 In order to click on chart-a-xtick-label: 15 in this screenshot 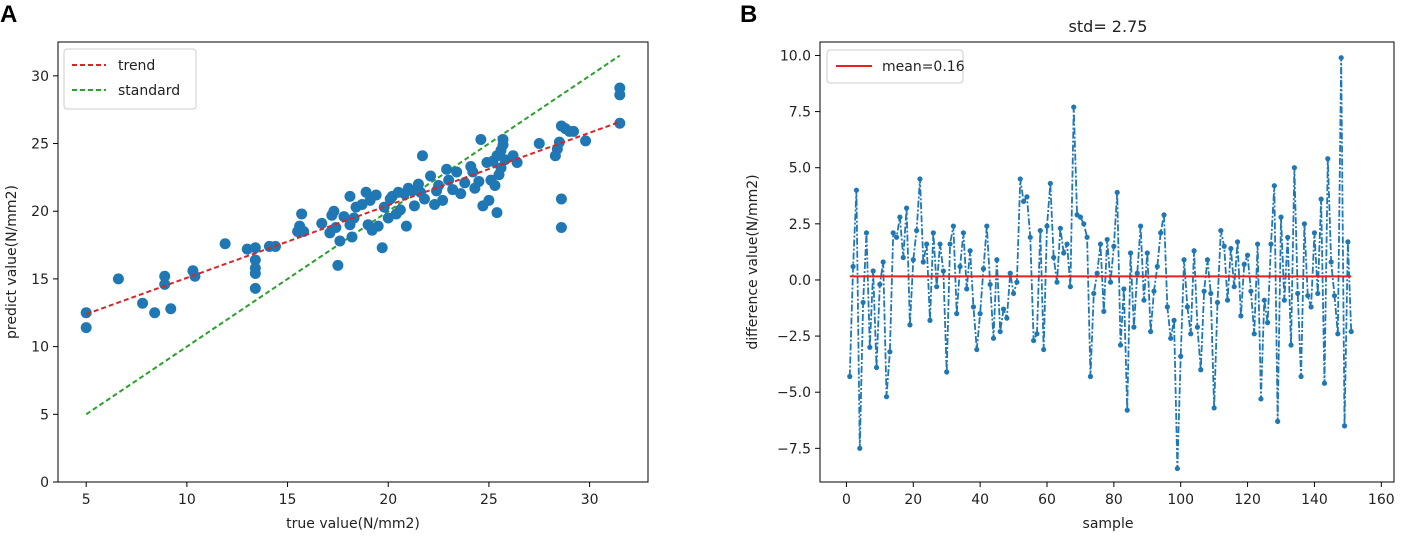, I will do `click(288, 500)`.